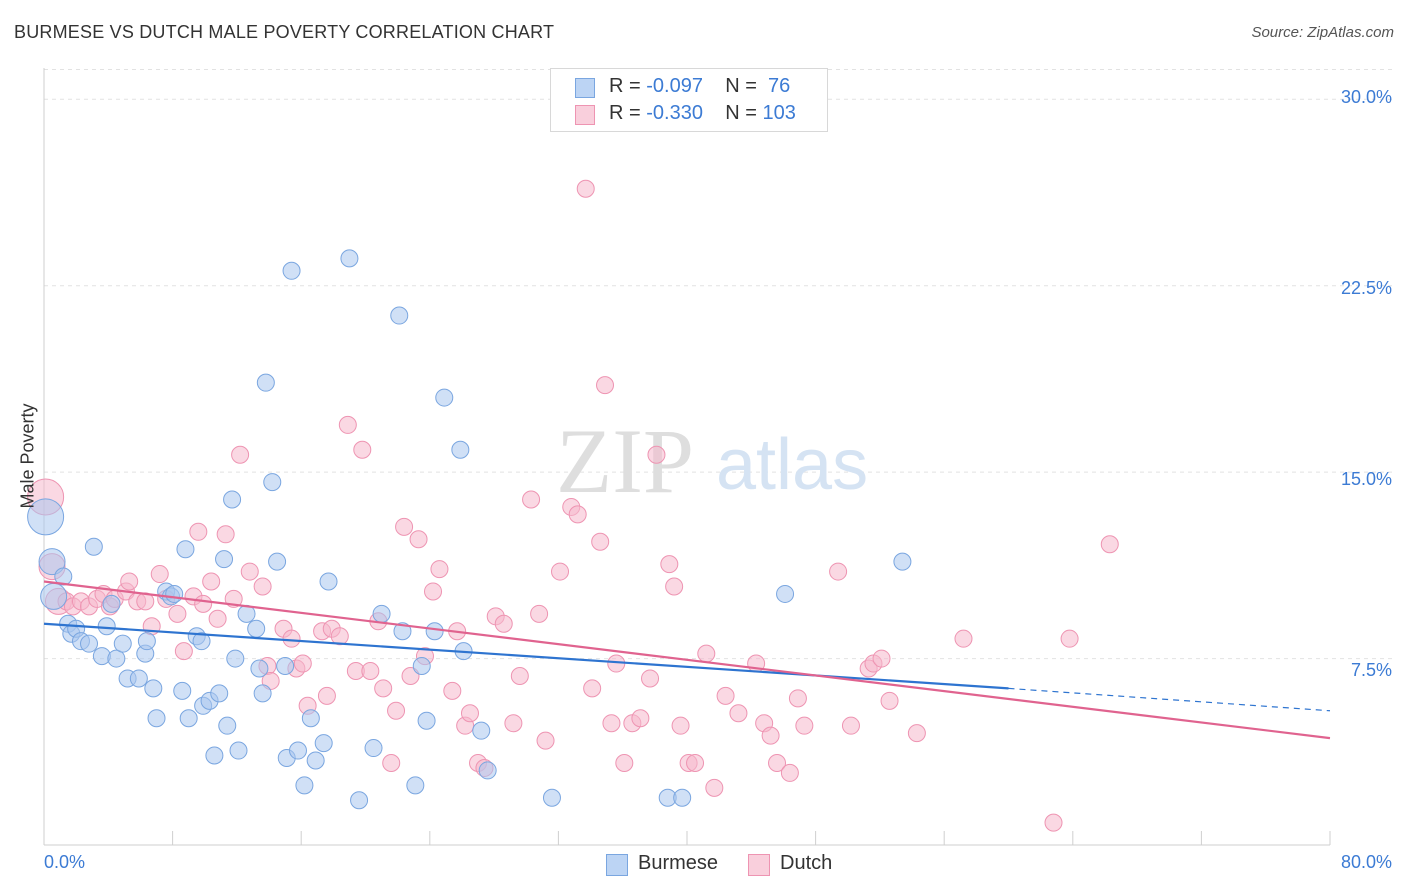  Describe the element at coordinates (628, 113) in the screenshot. I see `r-label: R =` at that location.